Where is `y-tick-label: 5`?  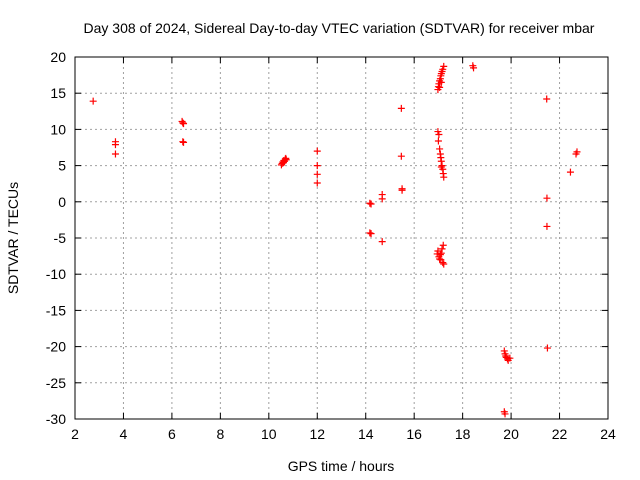
y-tick-label: 5 is located at coordinates (62, 166).